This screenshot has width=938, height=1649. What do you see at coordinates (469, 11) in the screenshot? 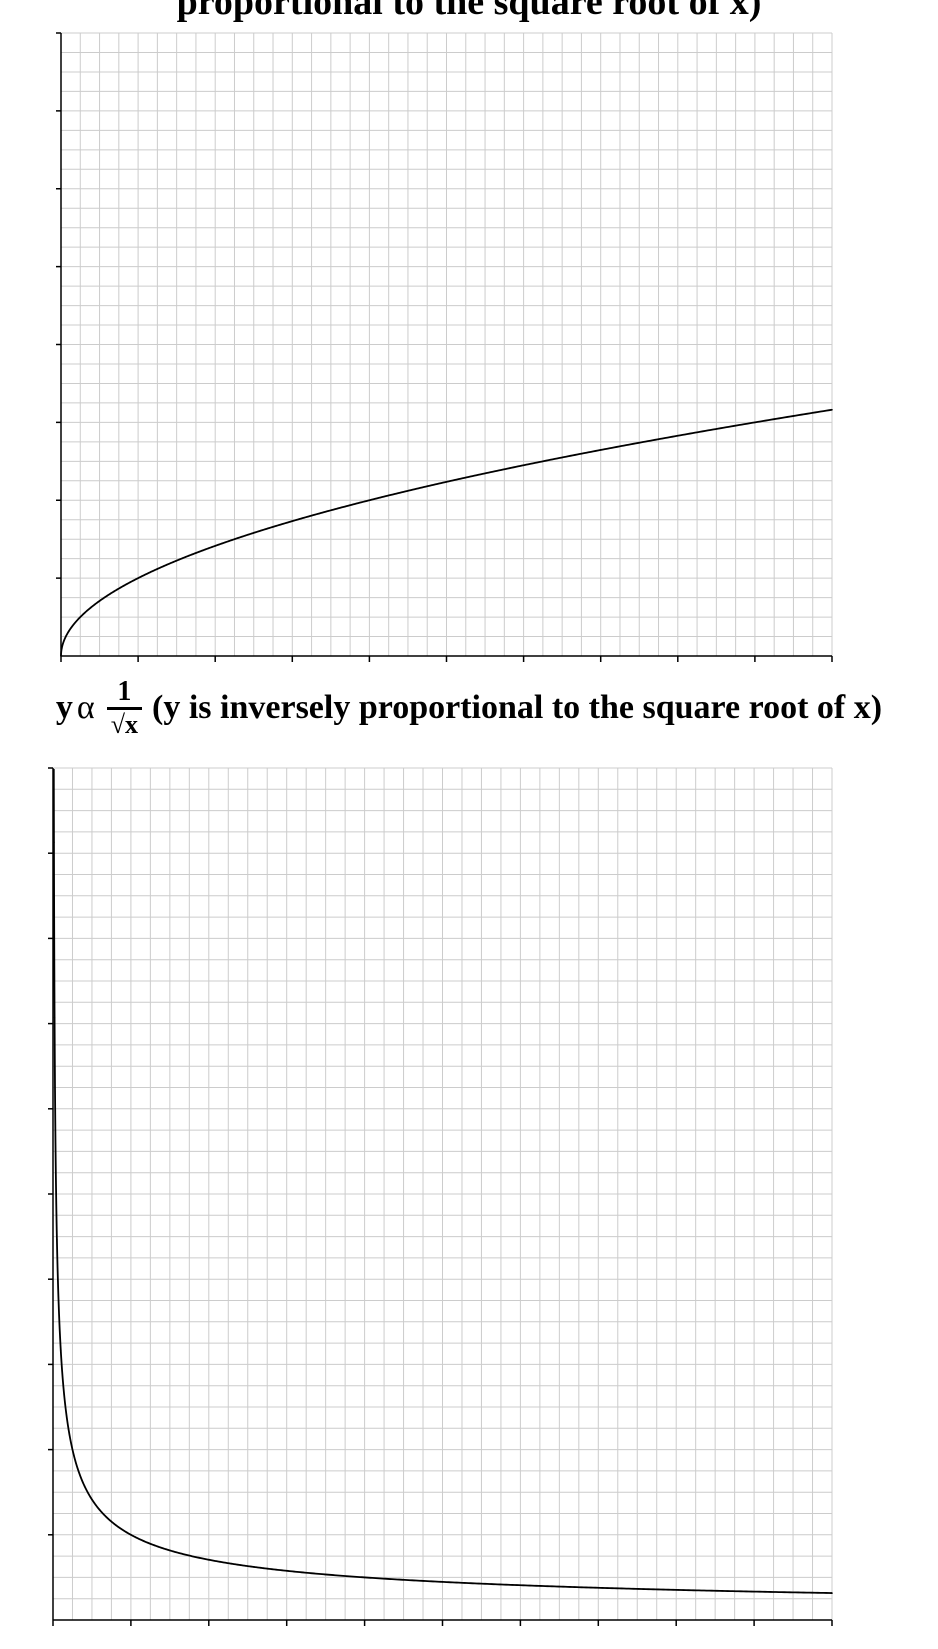
I see `chart1-title: proportional to the square root of x)` at bounding box center [469, 11].